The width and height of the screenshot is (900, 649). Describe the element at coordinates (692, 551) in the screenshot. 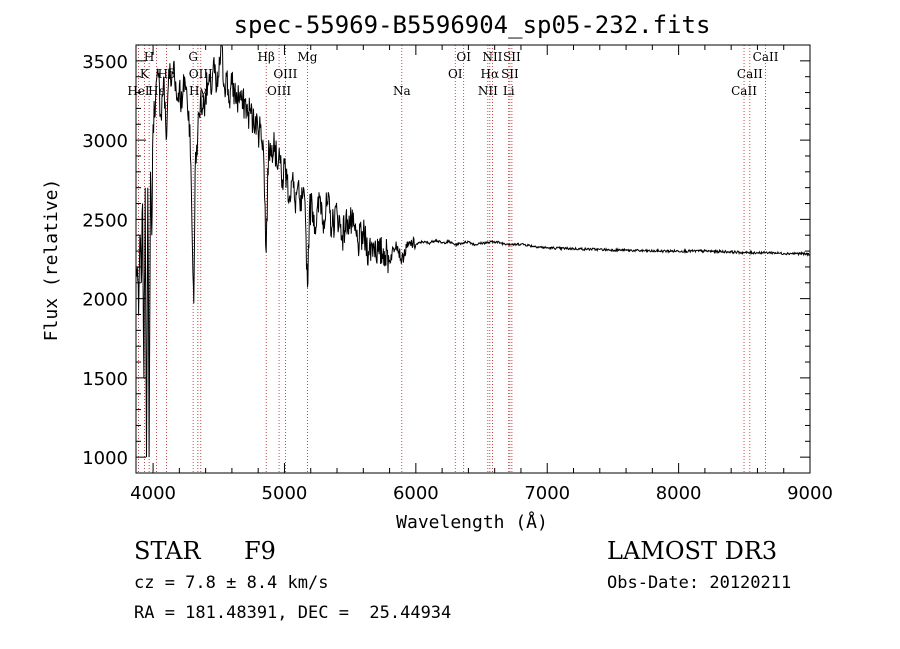

I see `survey-name: LAMOST DR3` at that location.